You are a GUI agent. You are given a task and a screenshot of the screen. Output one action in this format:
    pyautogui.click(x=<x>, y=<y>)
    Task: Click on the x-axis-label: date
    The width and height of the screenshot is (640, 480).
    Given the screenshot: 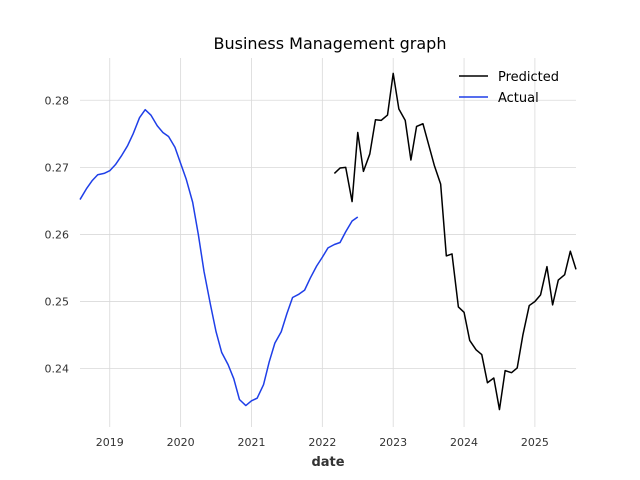 What is the action you would take?
    pyautogui.click(x=327, y=462)
    